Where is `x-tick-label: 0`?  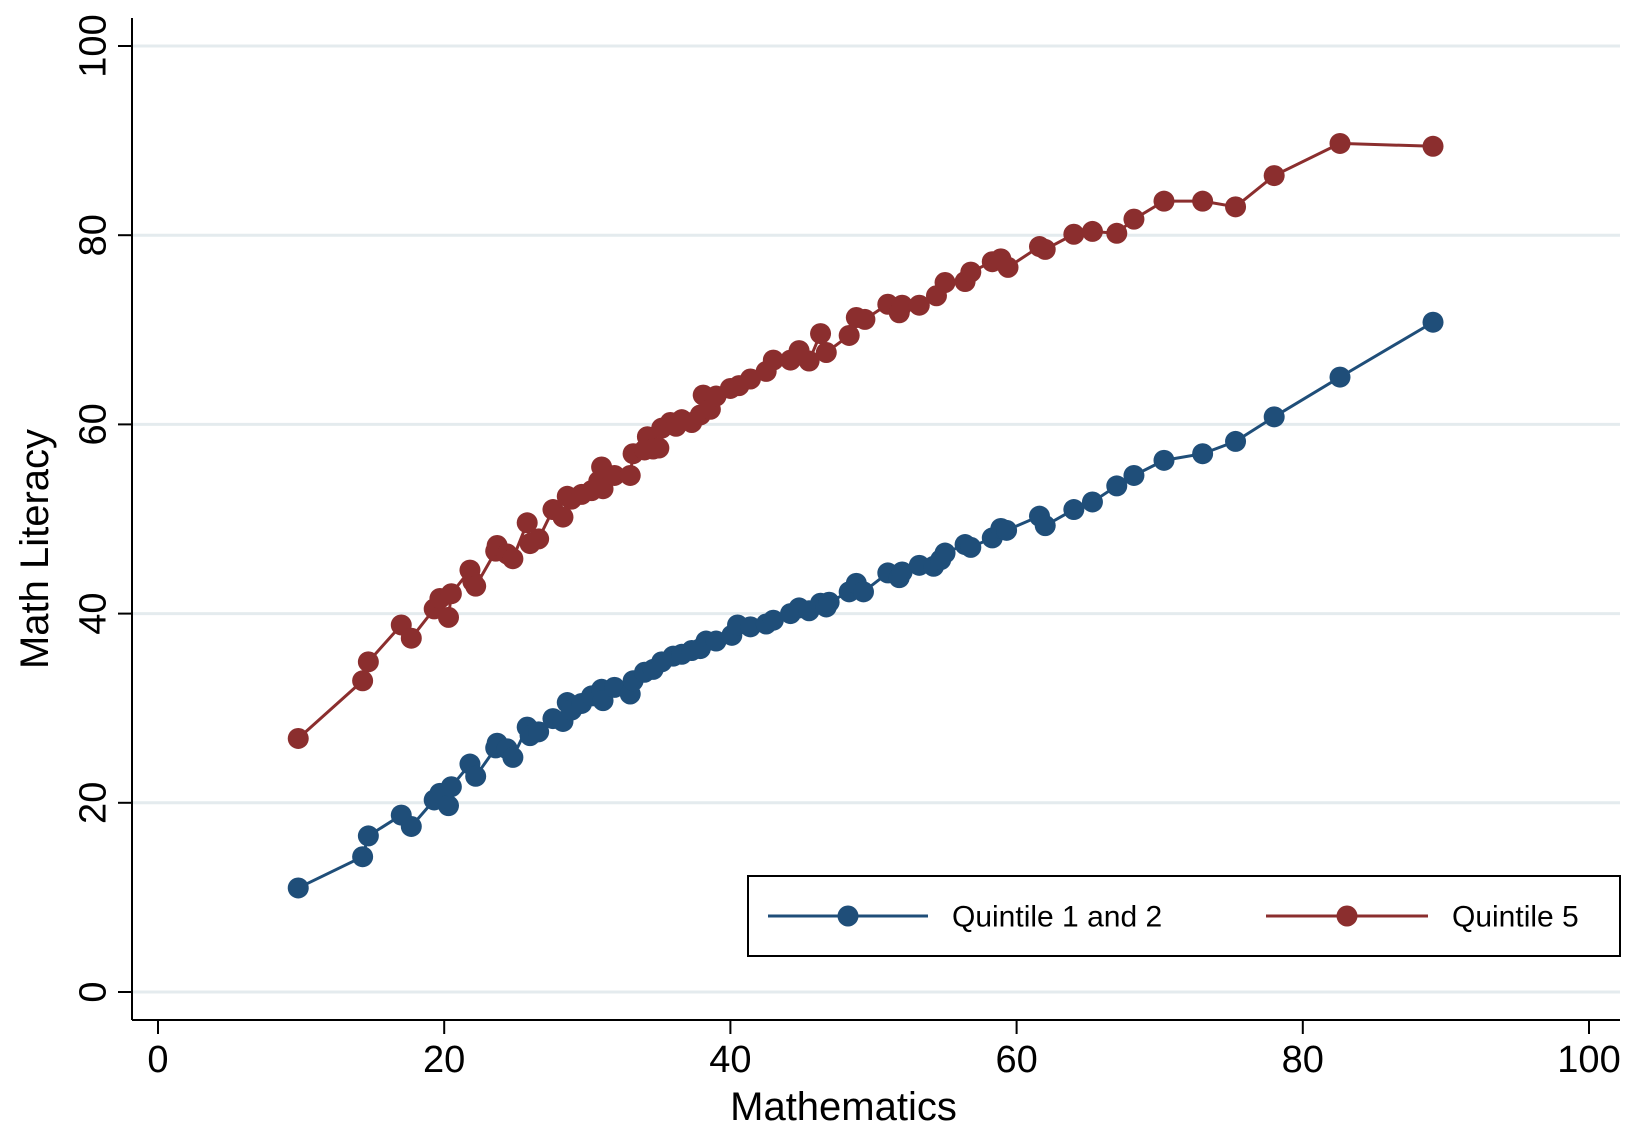 x-tick-label: 0 is located at coordinates (157, 1060).